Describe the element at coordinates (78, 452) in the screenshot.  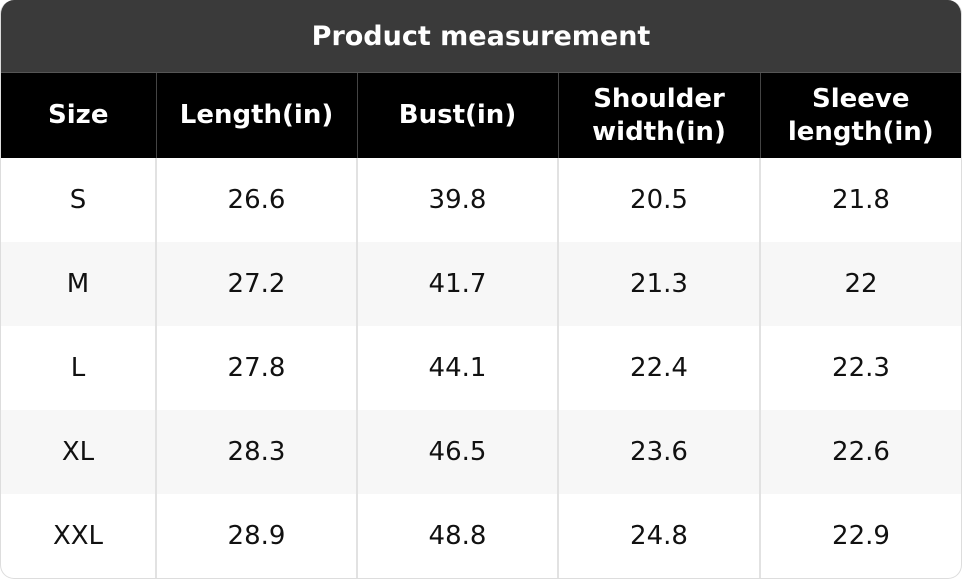
I see `size-cell: XL` at that location.